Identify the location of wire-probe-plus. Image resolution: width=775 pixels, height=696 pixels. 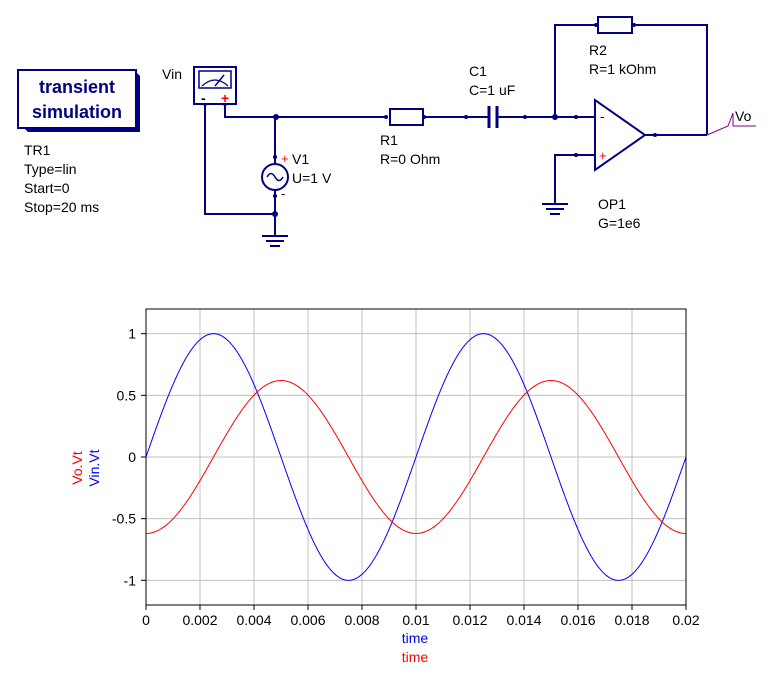
(250, 111).